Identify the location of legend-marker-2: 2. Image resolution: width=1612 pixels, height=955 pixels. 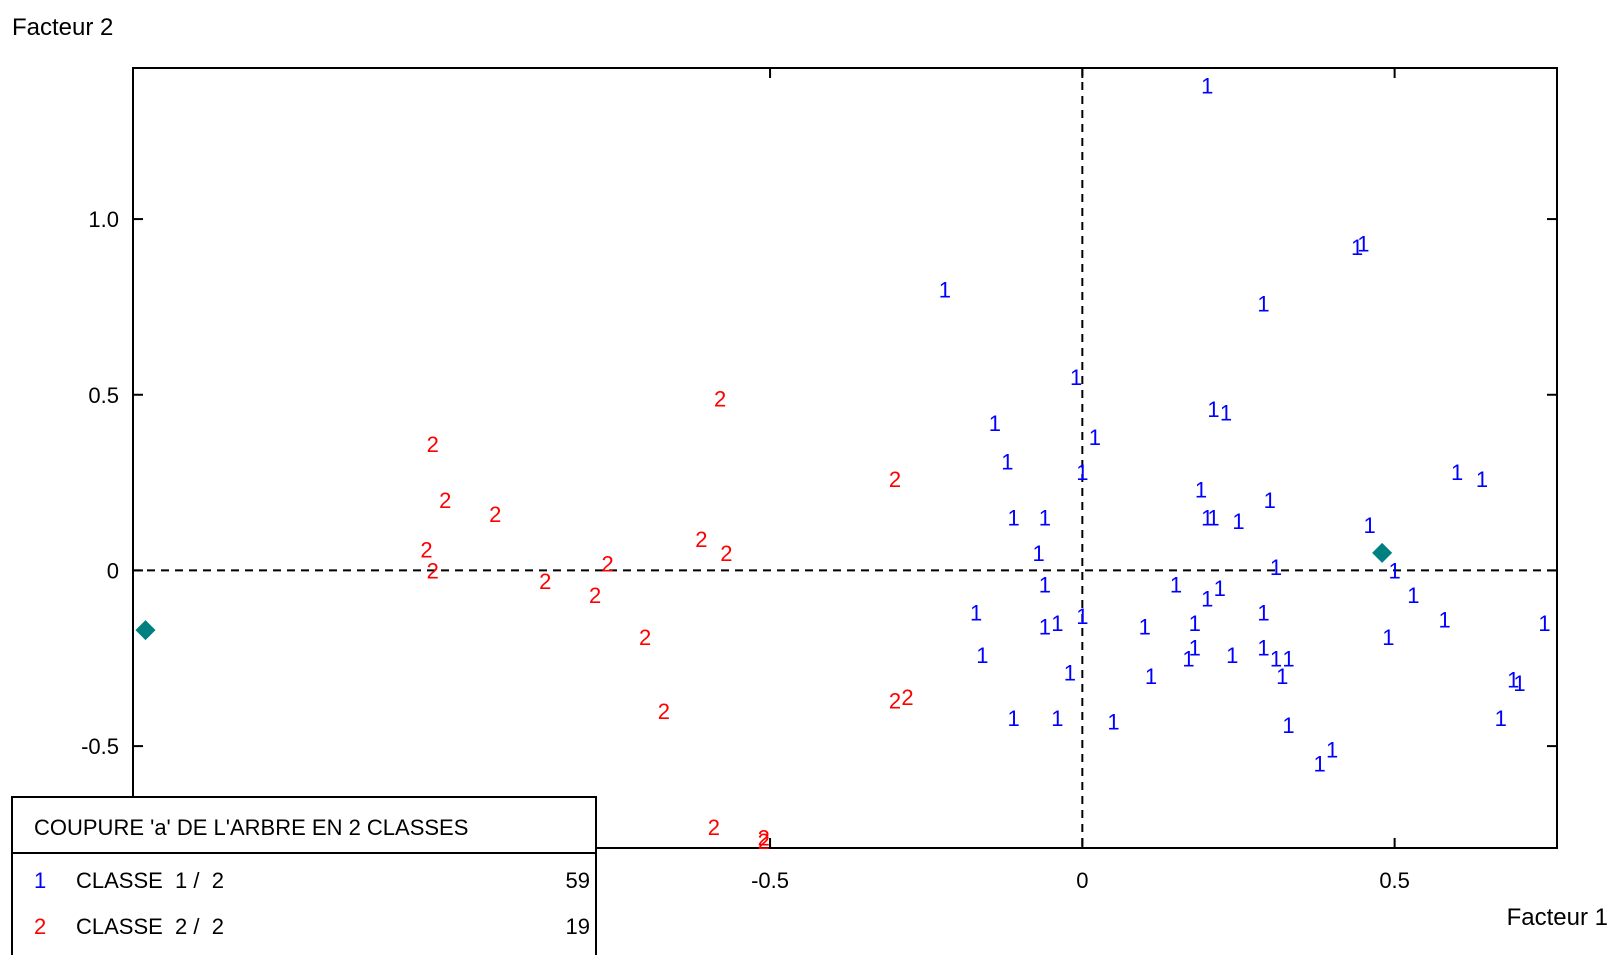
(40, 926).